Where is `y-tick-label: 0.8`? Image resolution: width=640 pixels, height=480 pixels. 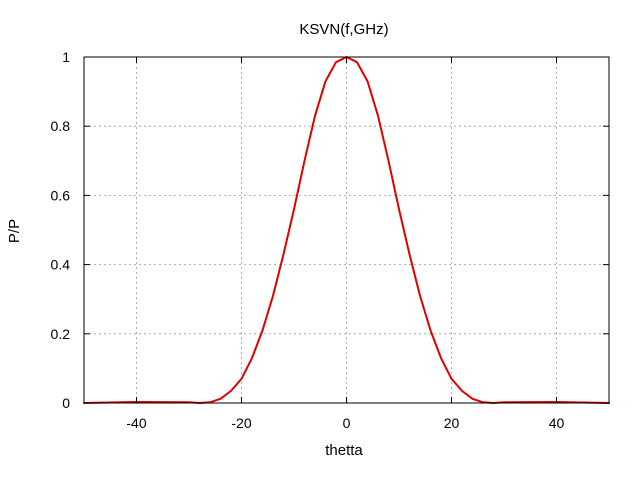 y-tick-label: 0.8 is located at coordinates (61, 126).